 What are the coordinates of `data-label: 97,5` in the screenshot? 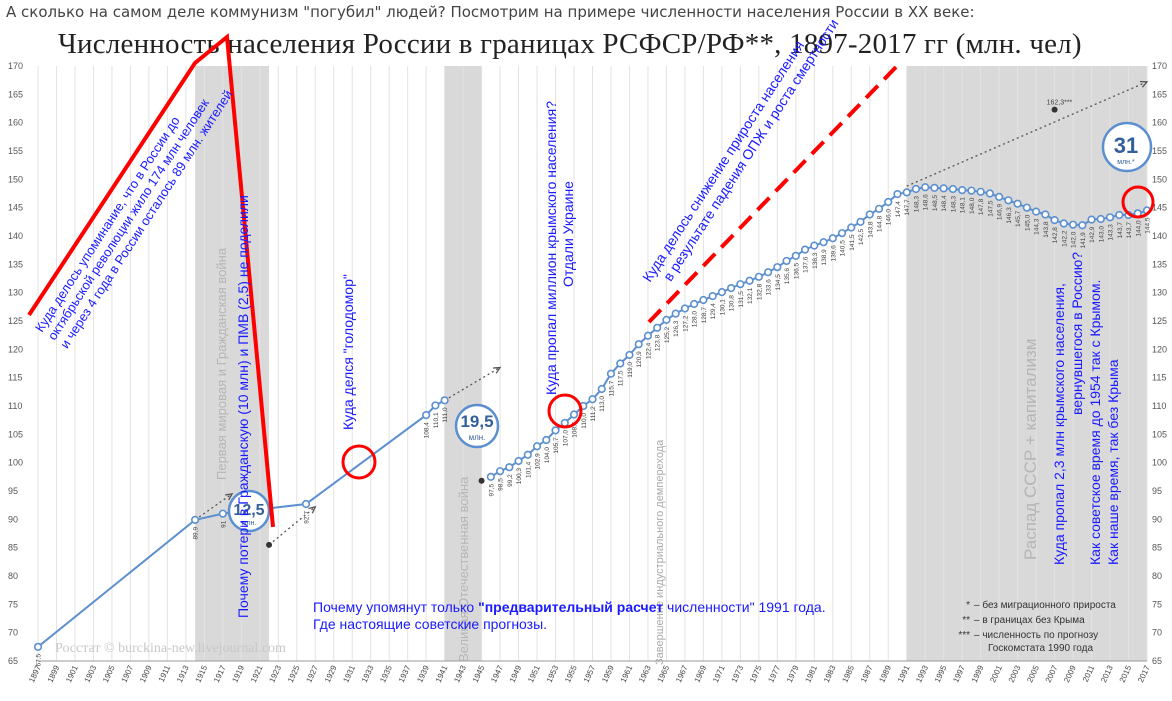 It's located at (491, 489).